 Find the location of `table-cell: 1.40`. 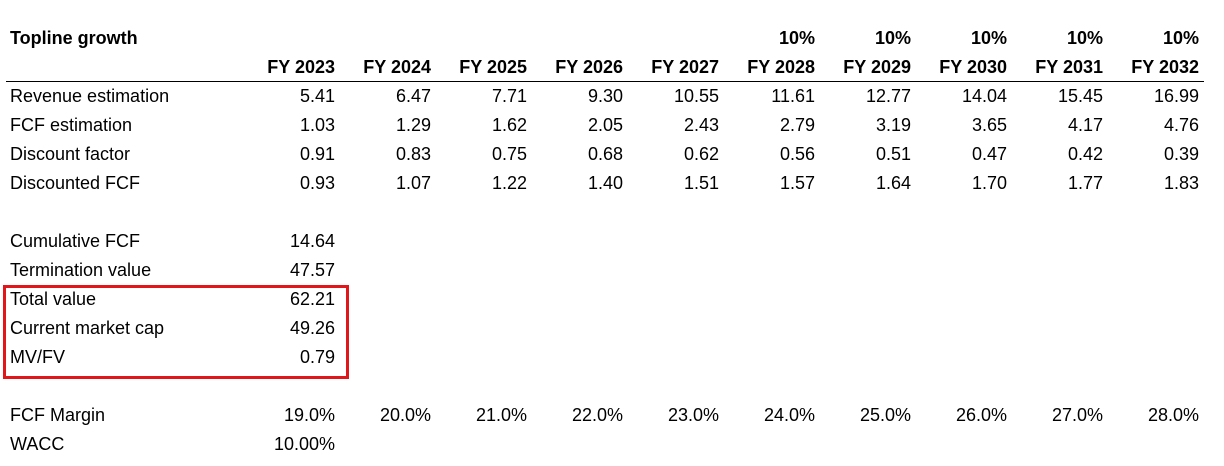

table-cell: 1.40 is located at coordinates (605, 183).